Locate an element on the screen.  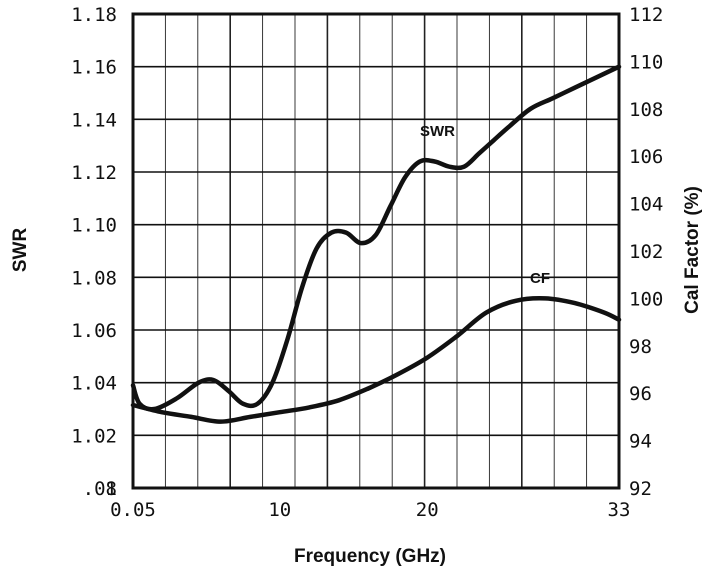
y-tick-label: 1.02 is located at coordinates (94, 436).